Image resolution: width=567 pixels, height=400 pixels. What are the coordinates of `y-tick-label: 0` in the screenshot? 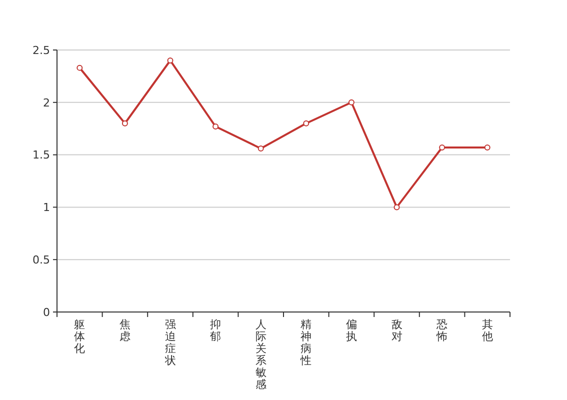 It's located at (46, 312).